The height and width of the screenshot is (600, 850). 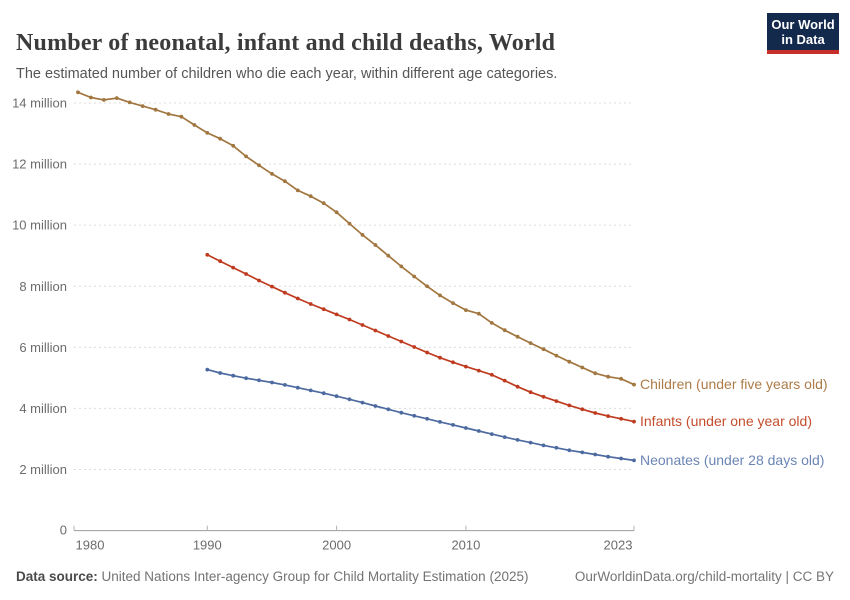 I want to click on data-point-children-1990, so click(x=207, y=133).